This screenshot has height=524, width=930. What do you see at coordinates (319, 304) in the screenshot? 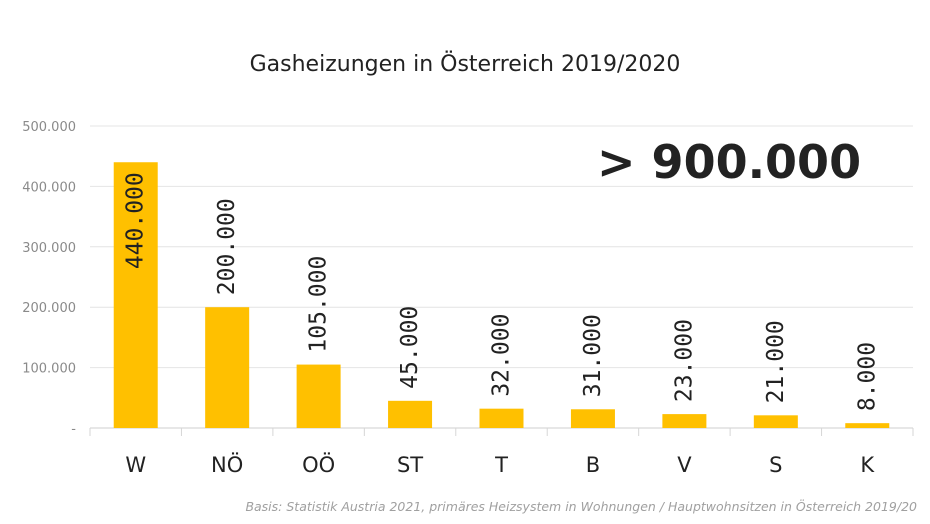
I see `data-label: 105.000` at bounding box center [319, 304].